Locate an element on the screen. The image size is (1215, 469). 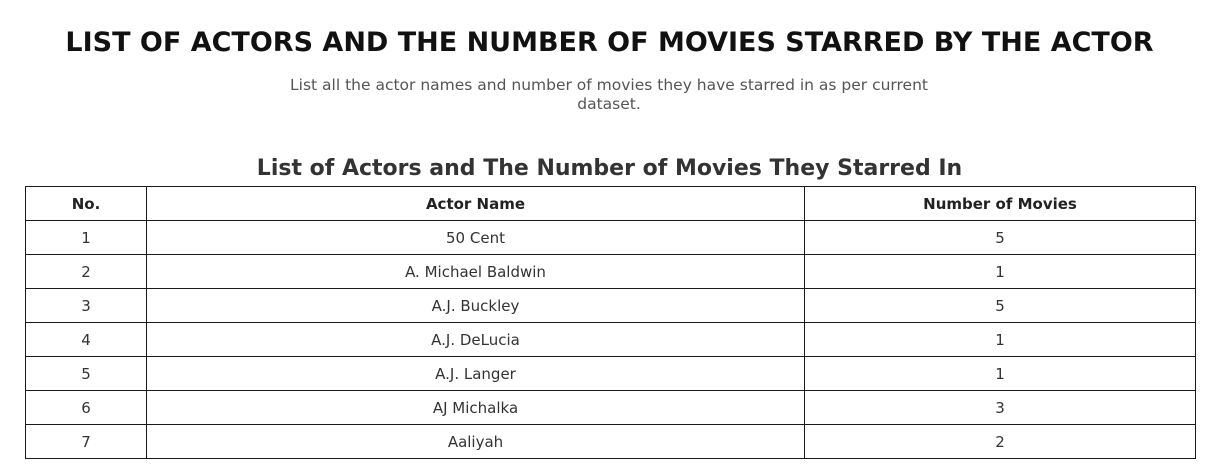
table-row: 1 50 Cent 5 is located at coordinates (610, 237).